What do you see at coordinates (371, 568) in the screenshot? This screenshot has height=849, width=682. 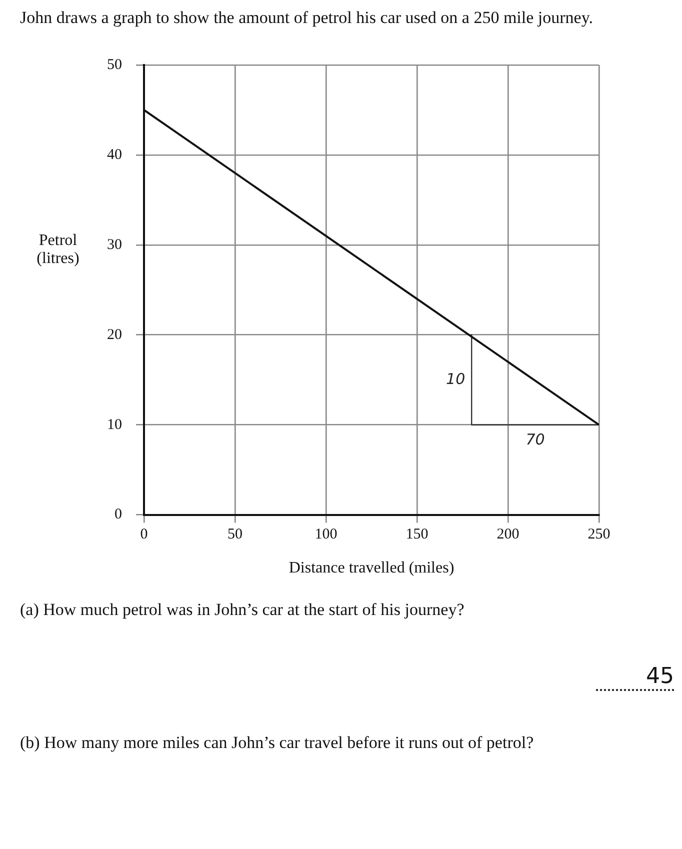 I see `x-axis-title: Distance travelled (miles)` at bounding box center [371, 568].